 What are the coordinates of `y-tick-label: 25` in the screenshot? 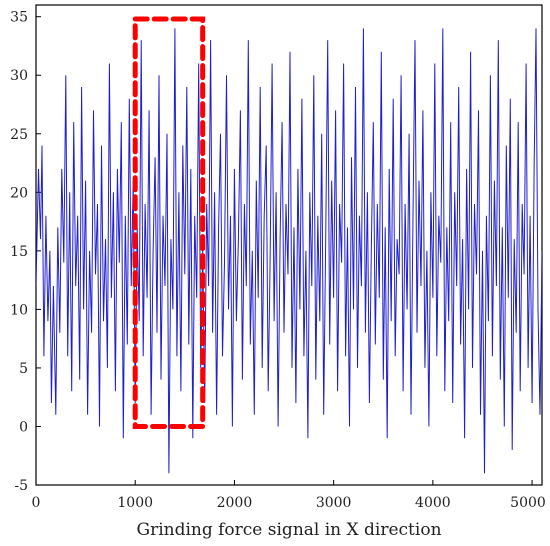 It's located at (19, 135).